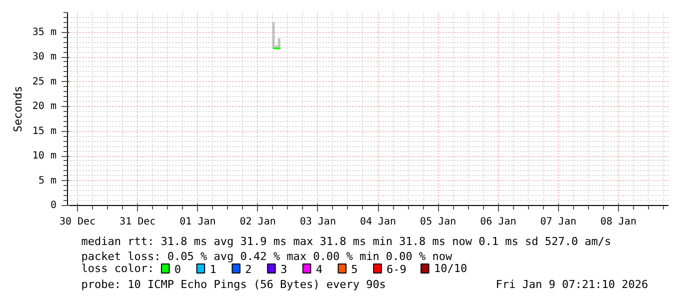 Image resolution: width=697 pixels, height=297 pixels. I want to click on x-tick-label: 02 Jan, so click(258, 222).